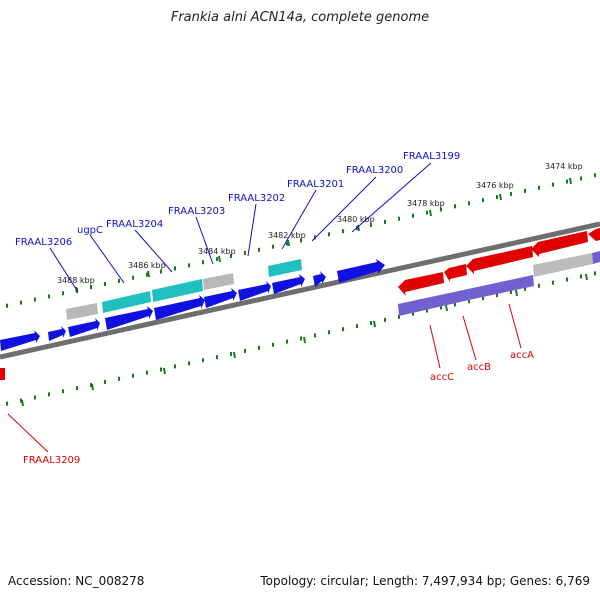 The height and width of the screenshot is (600, 600). I want to click on gene-label: FRAAL3202, so click(256, 198).